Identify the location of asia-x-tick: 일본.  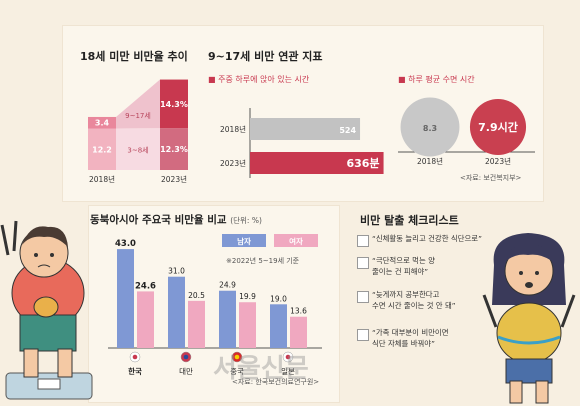
(288, 371).